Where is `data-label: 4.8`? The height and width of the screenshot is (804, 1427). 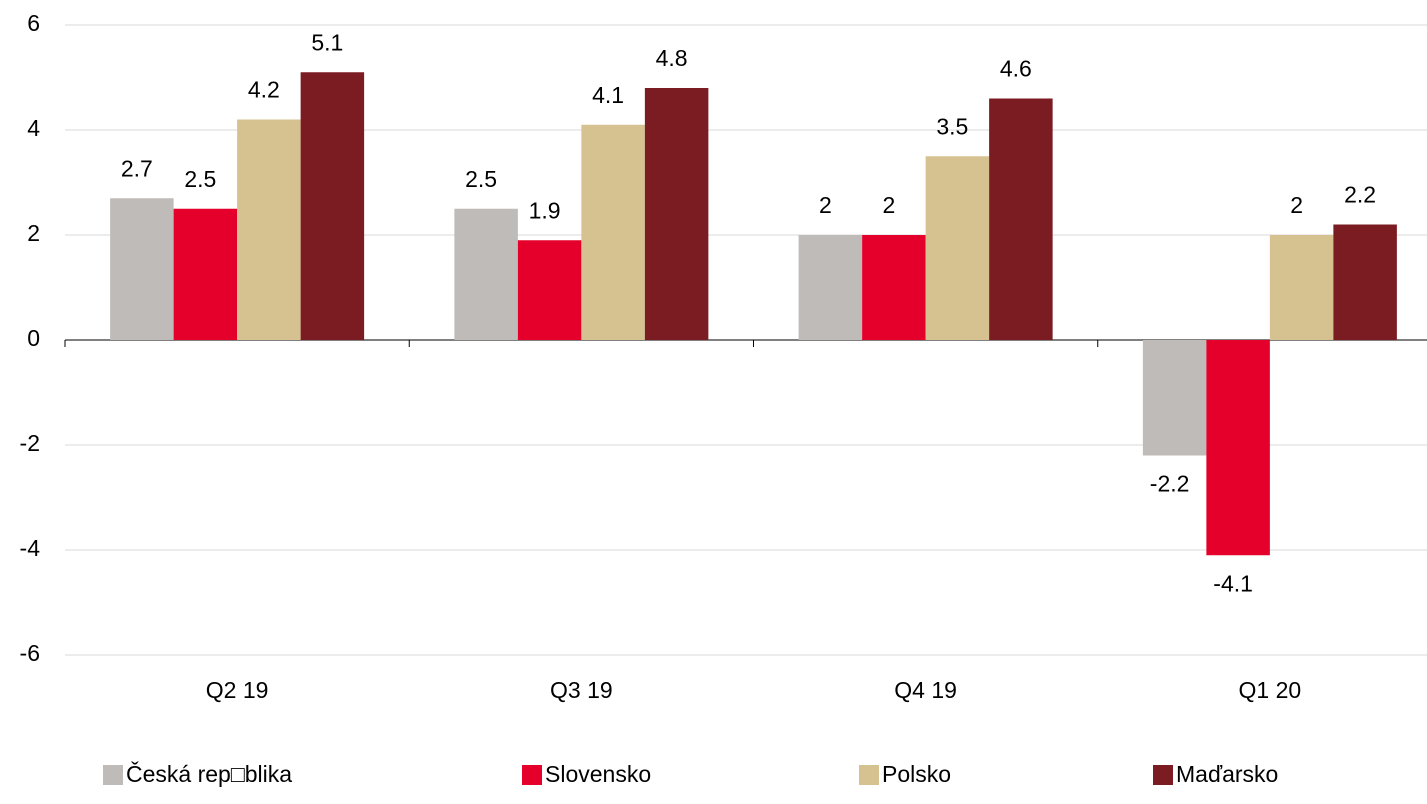 data-label: 4.8 is located at coordinates (672, 58).